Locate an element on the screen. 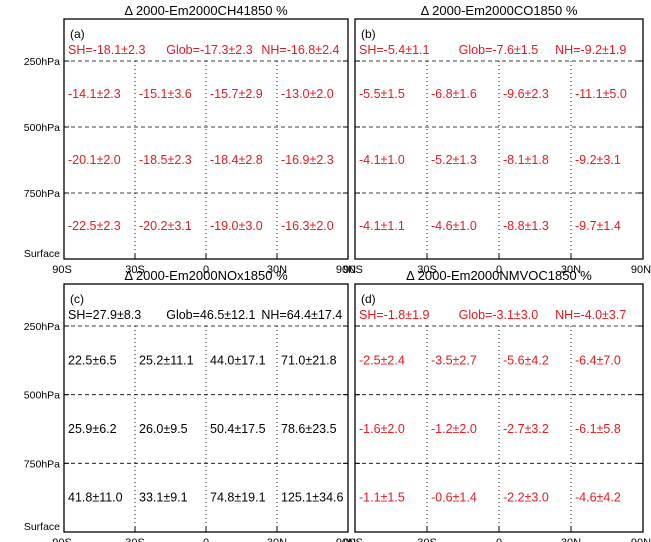 This screenshot has width=651, height=542. panel-label: (b) is located at coordinates (368, 34).